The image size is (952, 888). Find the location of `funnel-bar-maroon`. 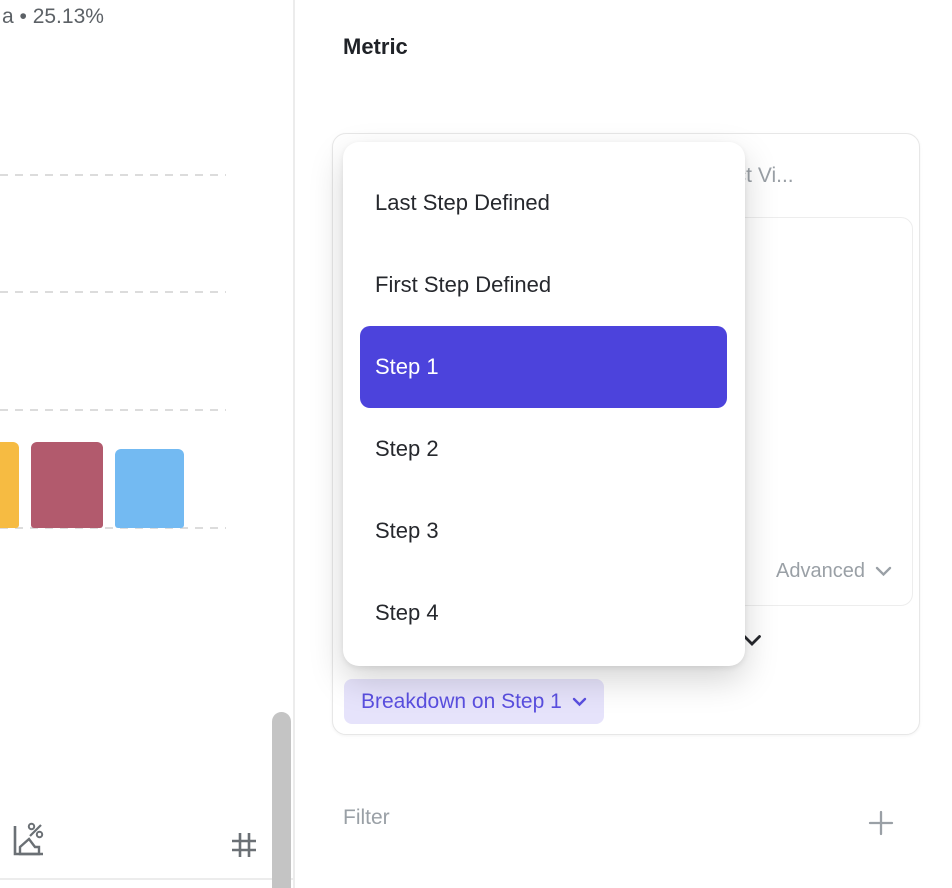

funnel-bar-maroon is located at coordinates (67, 485).